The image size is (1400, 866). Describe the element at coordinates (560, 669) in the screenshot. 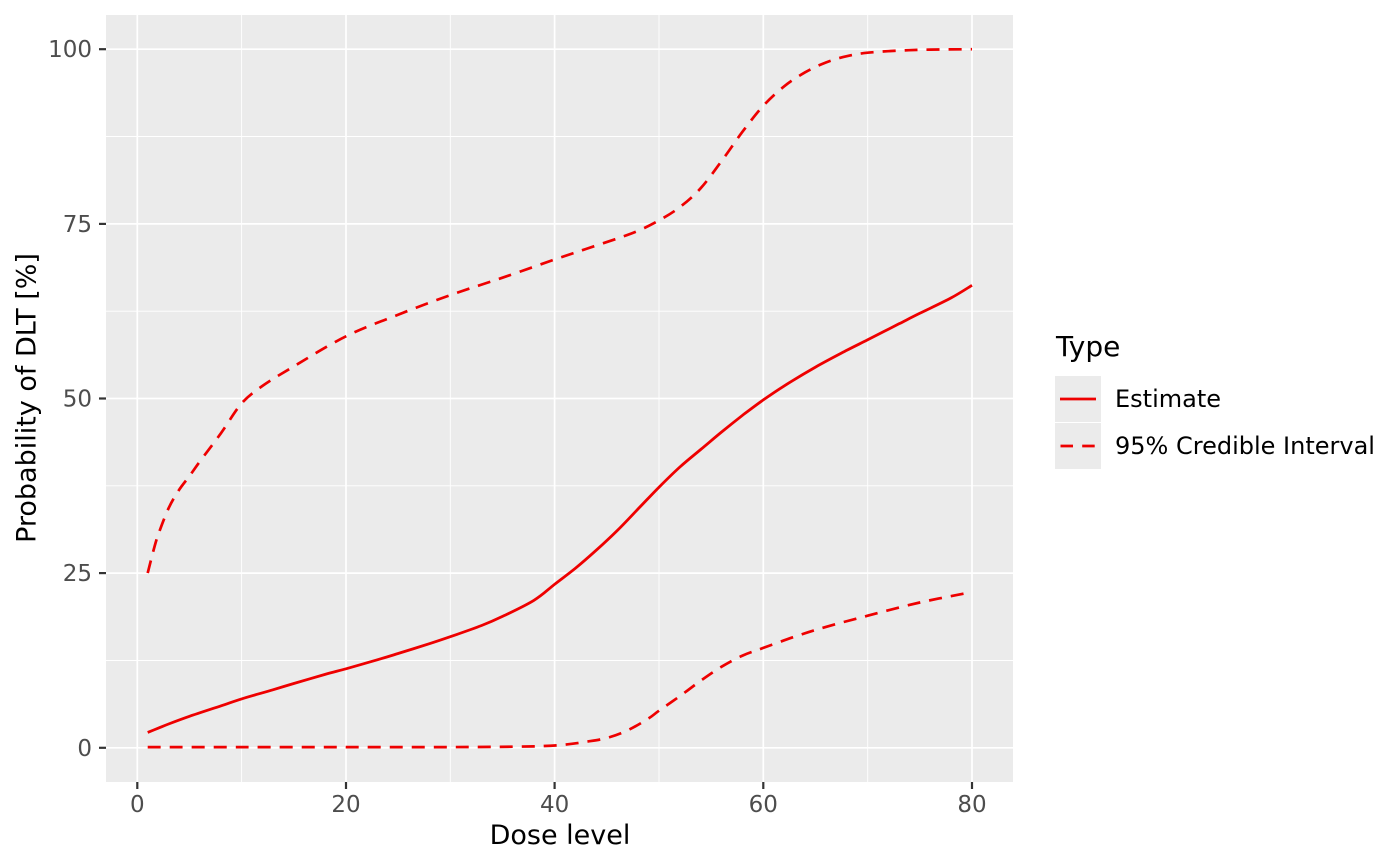

I see `series-line-ci-lower` at that location.